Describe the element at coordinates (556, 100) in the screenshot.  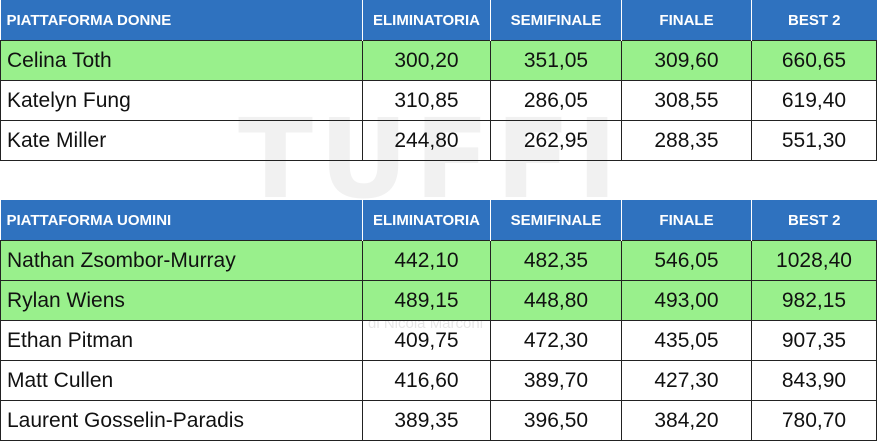
I see `score-semifinale: 286,05` at that location.